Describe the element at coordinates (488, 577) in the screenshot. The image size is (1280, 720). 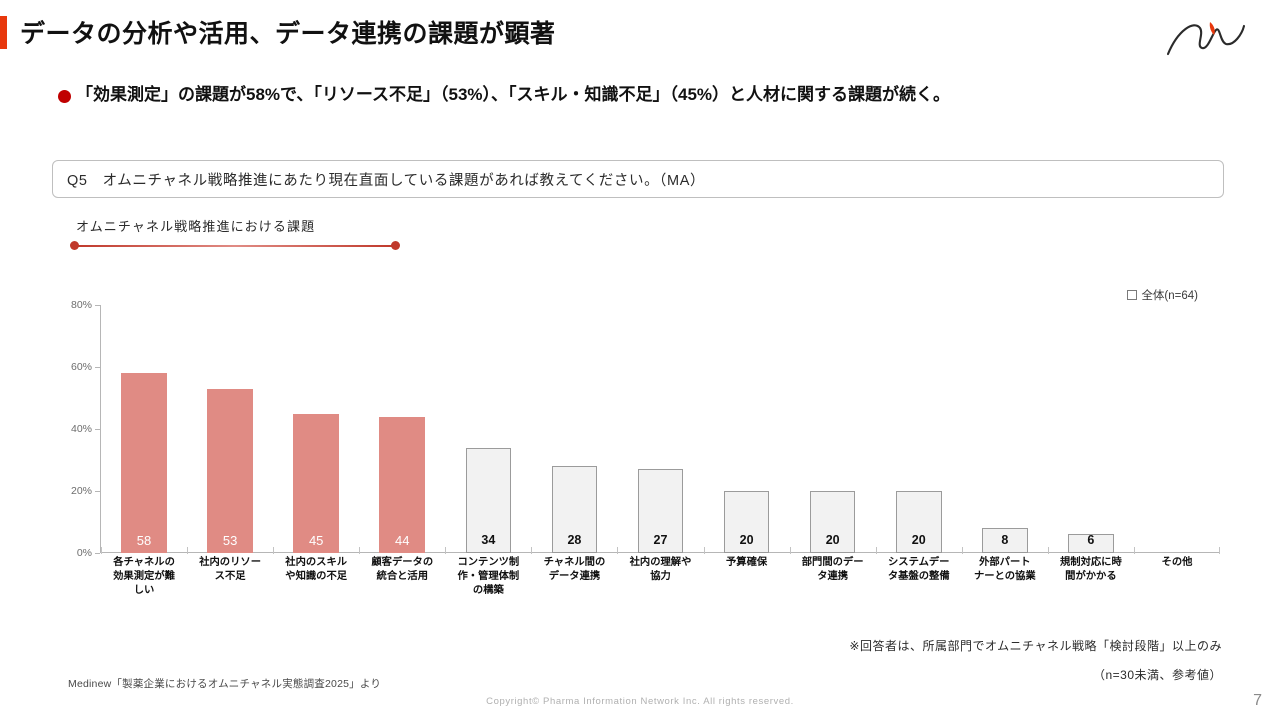
I see `x-axis-category-line: 作・管理体制` at that location.